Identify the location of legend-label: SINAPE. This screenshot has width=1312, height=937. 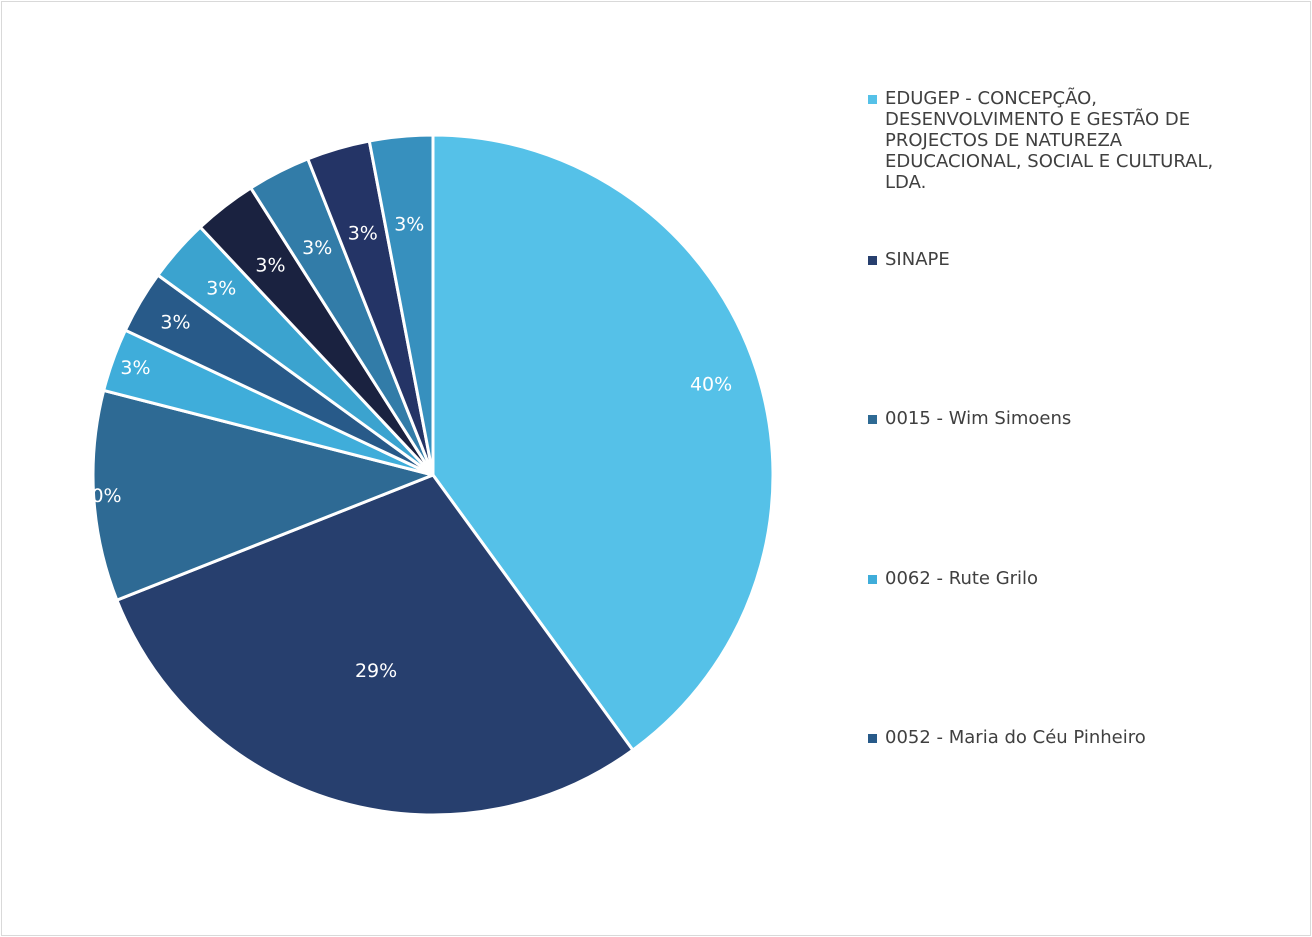
(917, 259).